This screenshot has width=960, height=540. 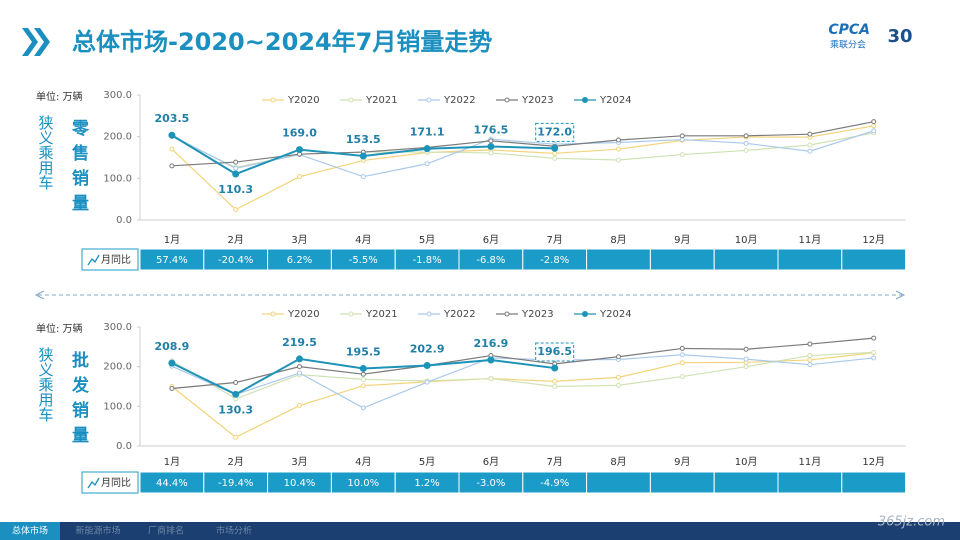 I want to click on mom-value: -1.8%, so click(x=427, y=260).